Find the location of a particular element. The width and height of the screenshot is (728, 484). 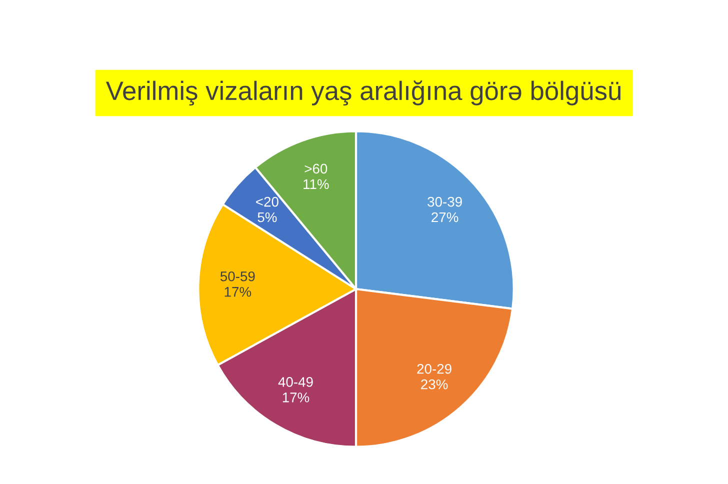

data-label: 5% is located at coordinates (267, 217).